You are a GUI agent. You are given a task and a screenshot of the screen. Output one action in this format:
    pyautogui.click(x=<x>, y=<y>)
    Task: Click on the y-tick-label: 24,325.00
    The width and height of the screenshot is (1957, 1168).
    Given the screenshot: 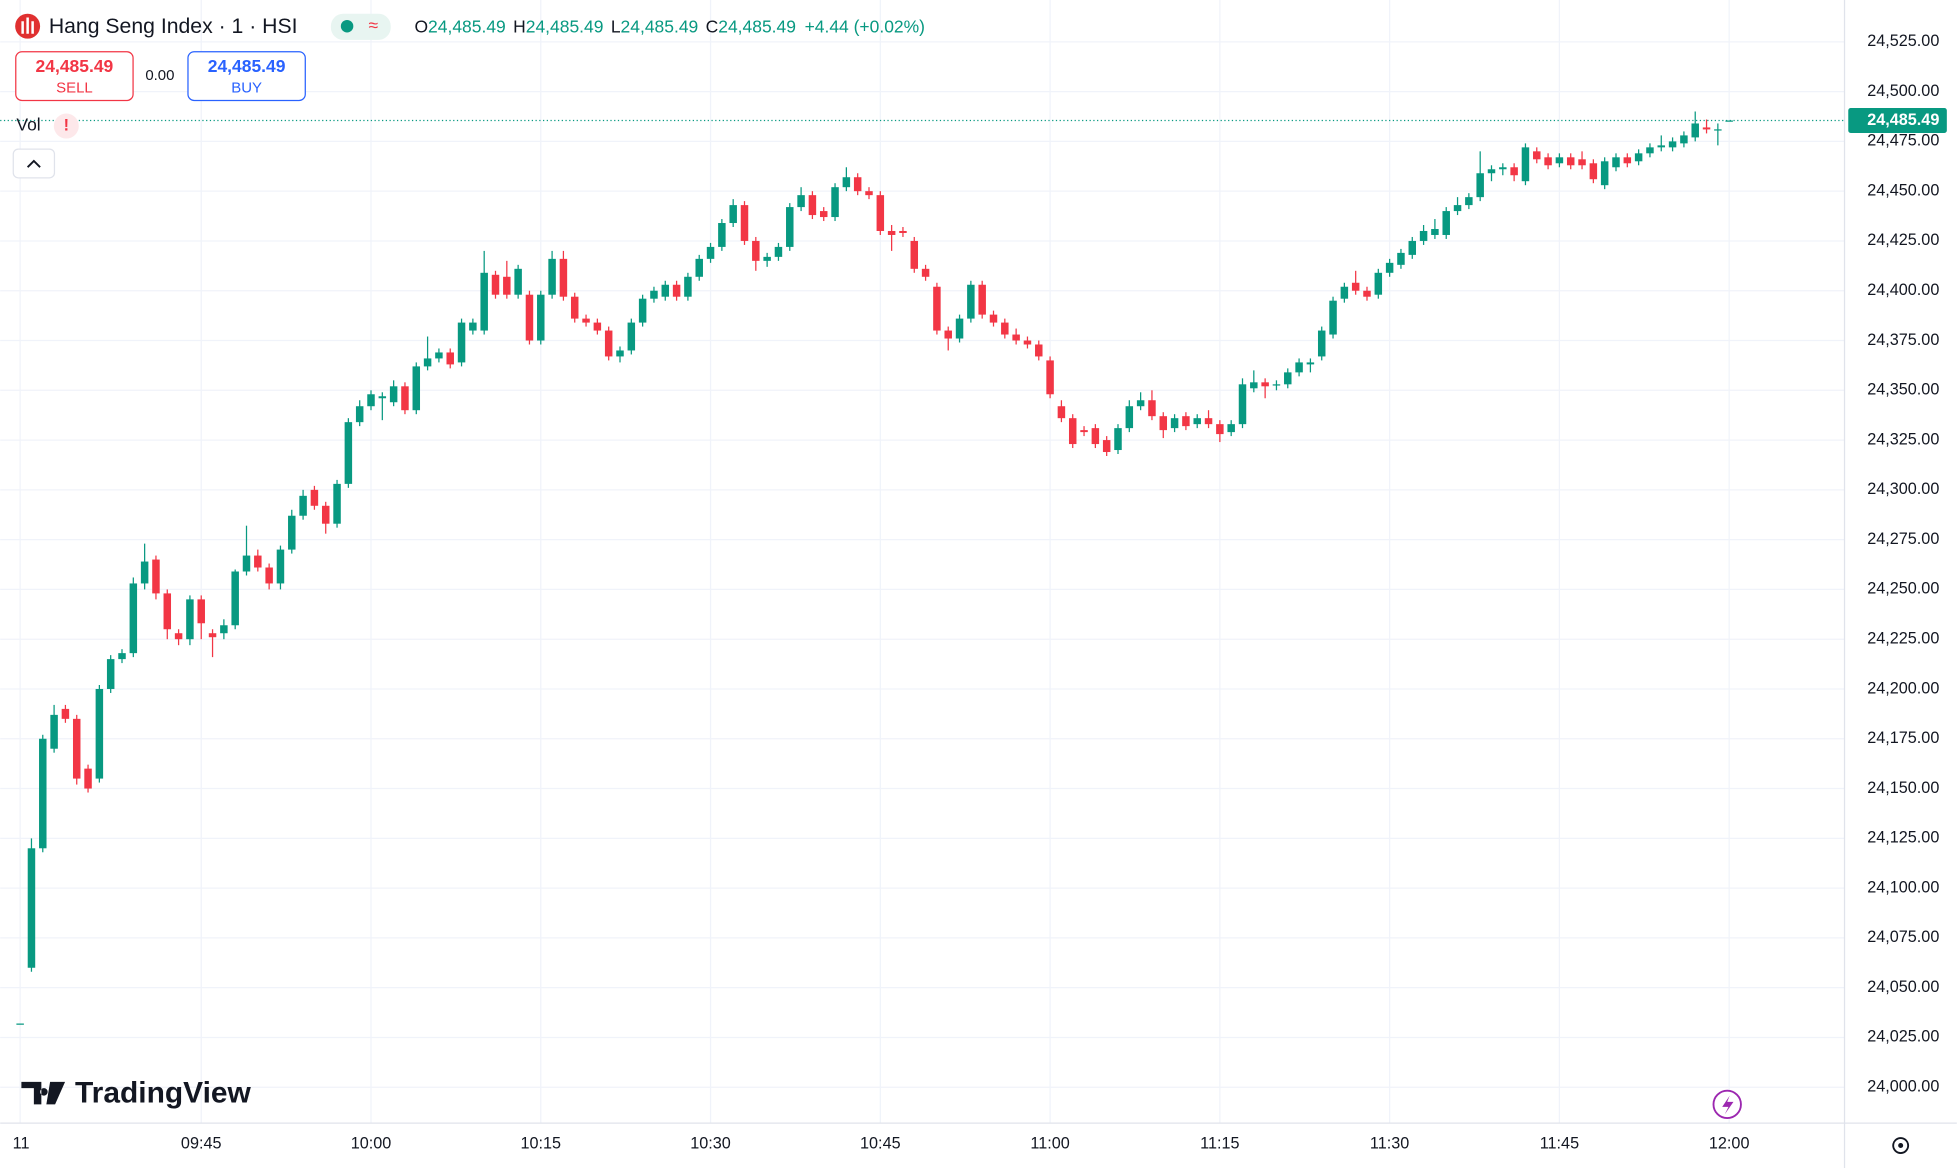 What is the action you would take?
    pyautogui.click(x=1903, y=439)
    